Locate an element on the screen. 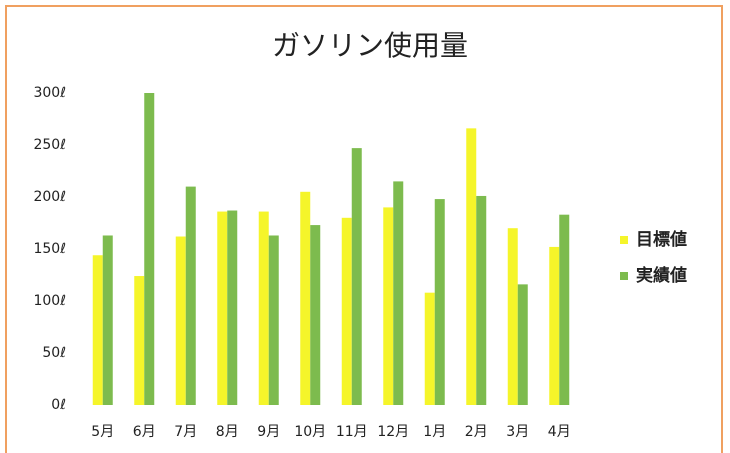  y-tick-label: 150ℓ is located at coordinates (49, 249).